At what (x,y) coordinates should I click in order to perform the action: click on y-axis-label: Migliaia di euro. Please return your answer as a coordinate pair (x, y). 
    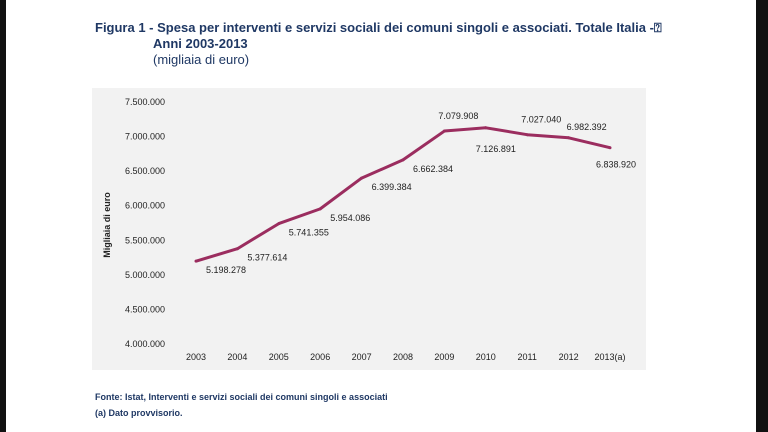
    Looking at the image, I should click on (107, 225).